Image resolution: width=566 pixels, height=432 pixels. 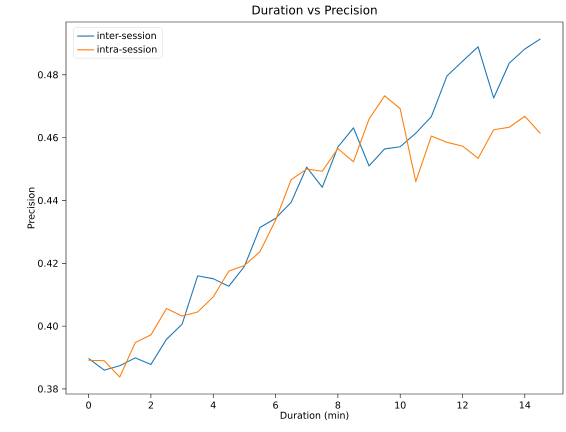 What do you see at coordinates (48, 138) in the screenshot?
I see `y-tick-label: 0.46` at bounding box center [48, 138].